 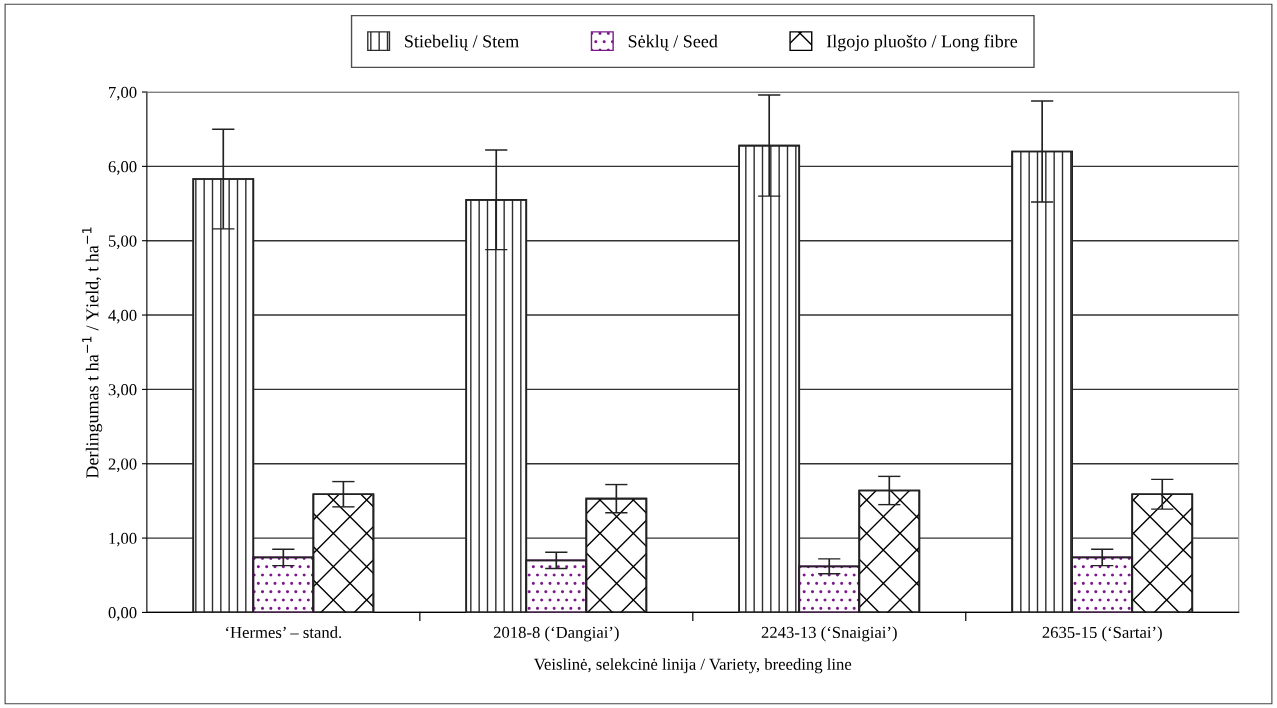 What do you see at coordinates (462, 42) in the screenshot?
I see `legend-label: Stiebelių / Stem` at bounding box center [462, 42].